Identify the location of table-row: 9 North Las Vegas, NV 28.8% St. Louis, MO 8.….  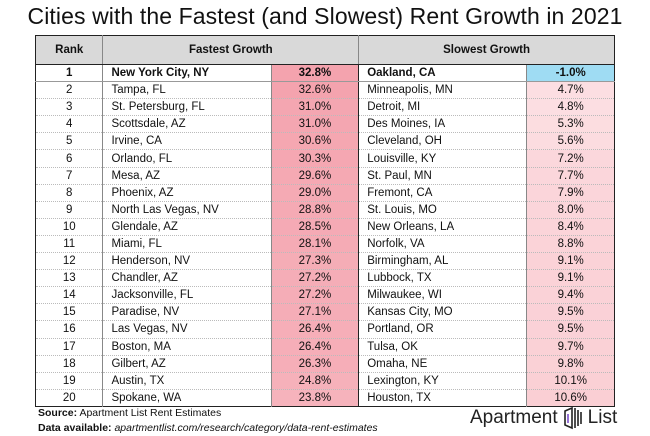
(325, 210).